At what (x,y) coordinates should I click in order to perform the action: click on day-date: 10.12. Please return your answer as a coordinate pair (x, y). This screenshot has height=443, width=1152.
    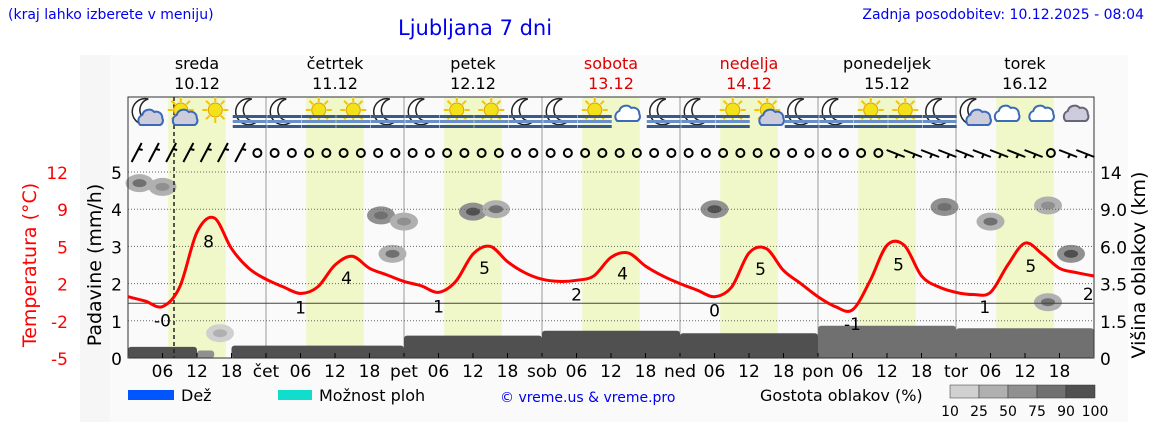
    Looking at the image, I should click on (197, 83).